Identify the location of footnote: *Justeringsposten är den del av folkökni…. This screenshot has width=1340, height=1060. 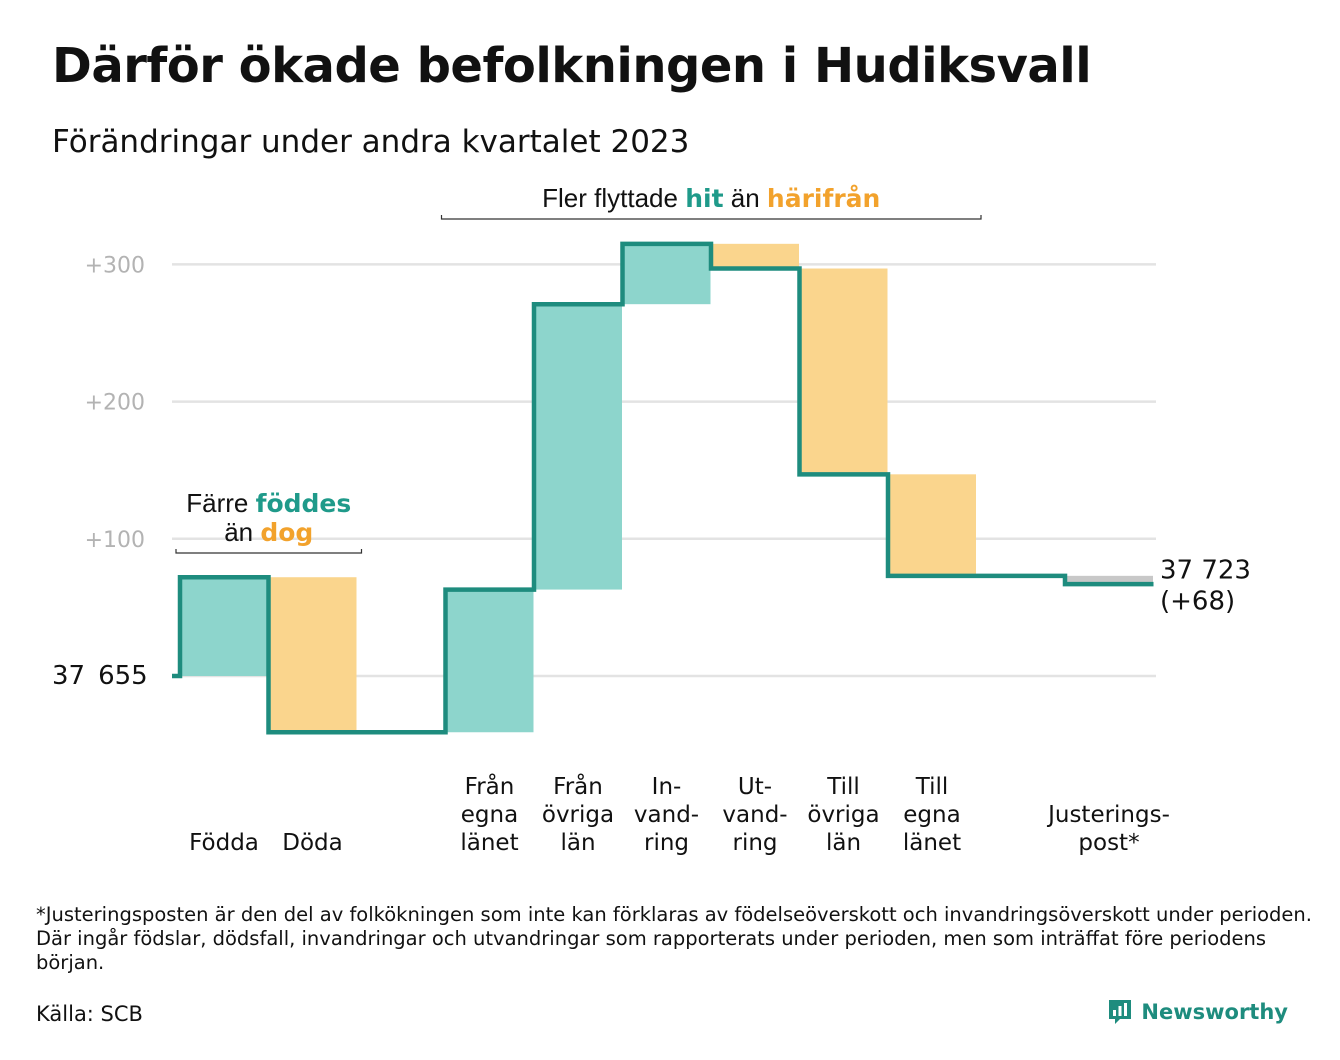
(674, 938).